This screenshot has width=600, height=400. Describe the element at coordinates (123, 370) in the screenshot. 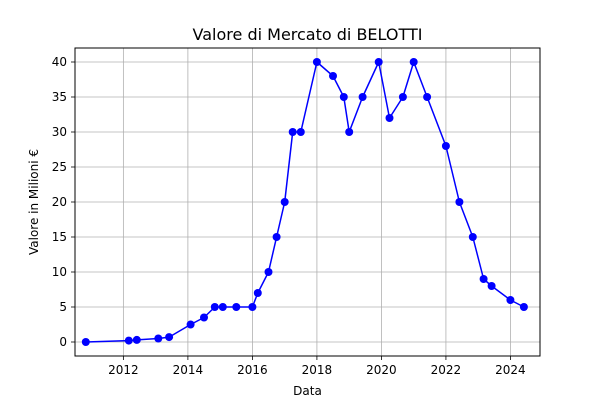

I see `x-tick-label: 2012` at that location.